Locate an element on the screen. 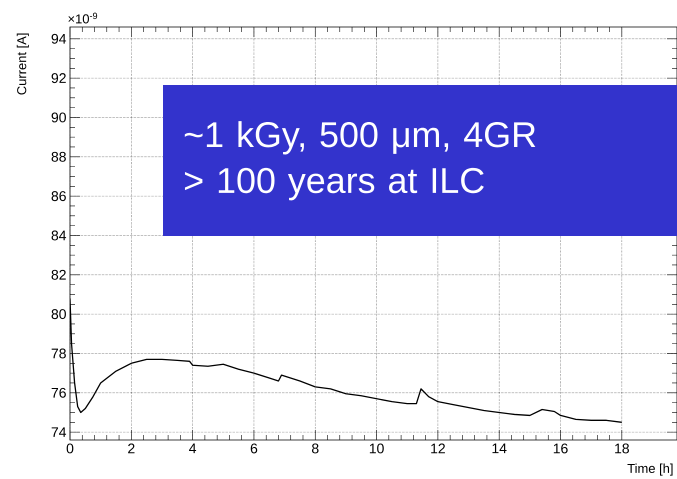 Image resolution: width=677 pixels, height=479 pixels. x-tick-label: 14 is located at coordinates (499, 449).